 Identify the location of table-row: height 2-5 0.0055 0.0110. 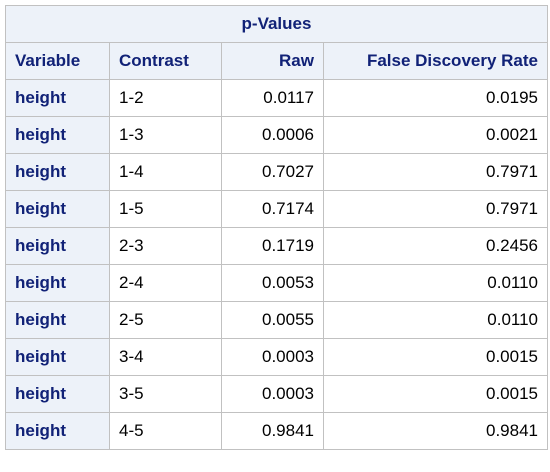
(276, 320).